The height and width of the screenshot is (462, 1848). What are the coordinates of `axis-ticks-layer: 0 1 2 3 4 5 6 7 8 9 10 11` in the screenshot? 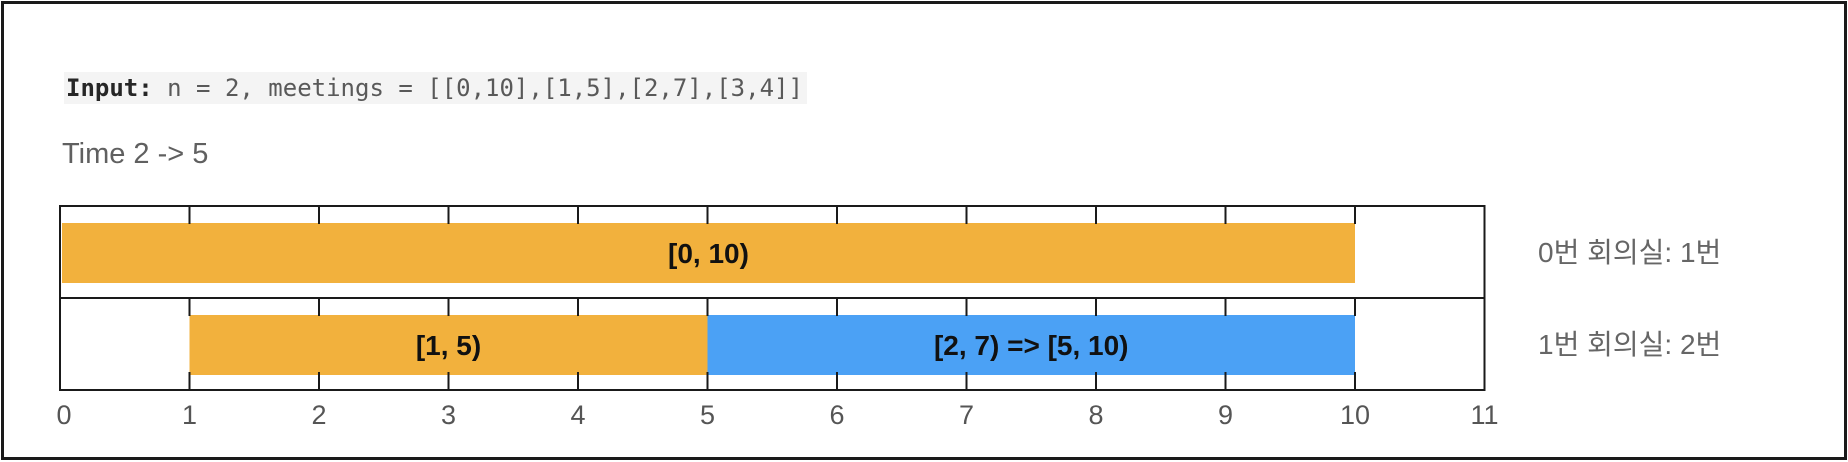 It's located at (777, 415).